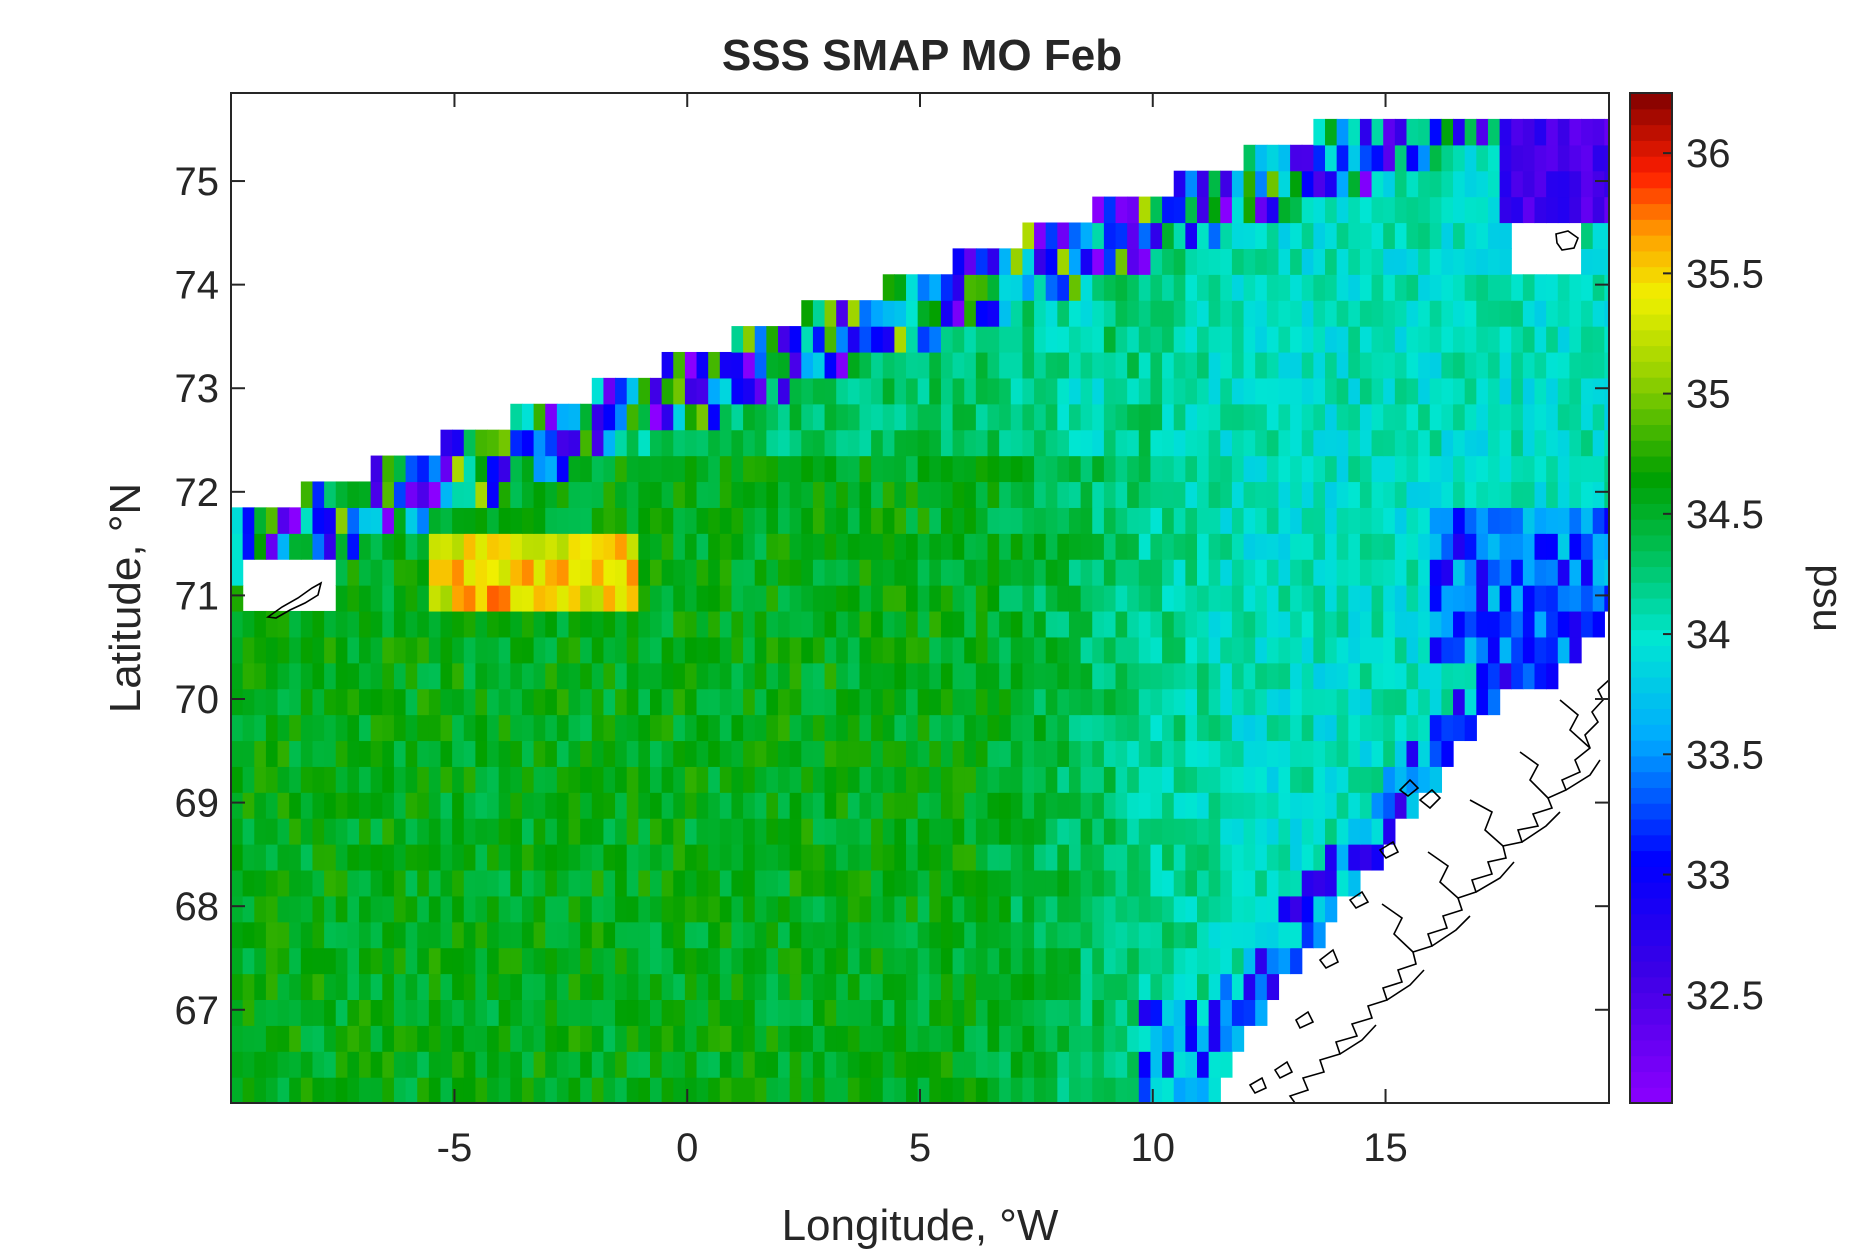 The height and width of the screenshot is (1250, 1875). What do you see at coordinates (1708, 154) in the screenshot?
I see `colorbar-tick-label: 36` at bounding box center [1708, 154].